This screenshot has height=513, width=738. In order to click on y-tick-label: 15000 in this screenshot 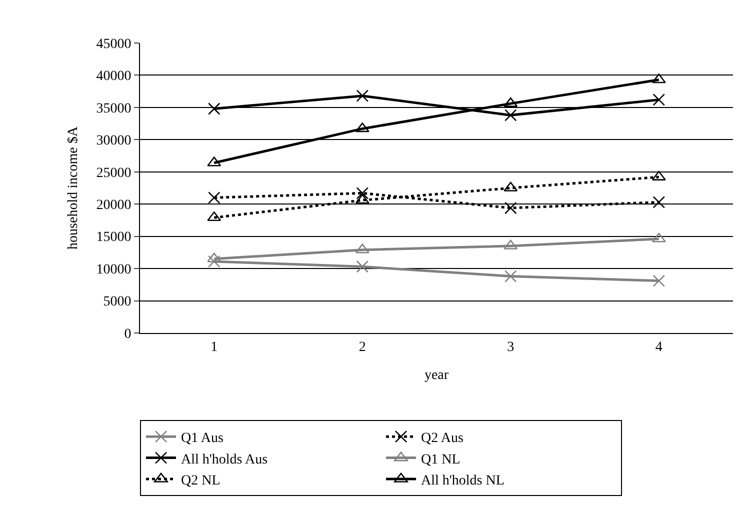, I will do `click(114, 238)`.